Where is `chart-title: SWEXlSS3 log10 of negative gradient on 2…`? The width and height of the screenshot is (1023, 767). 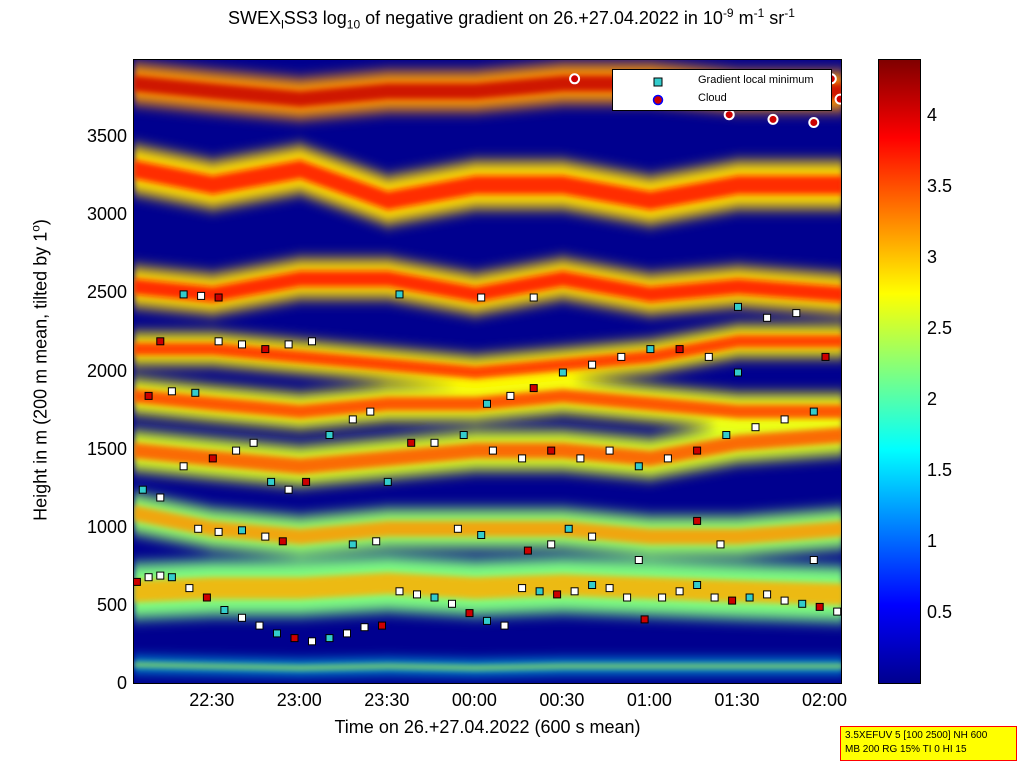 chart-title: SWEXlSS3 log10 of negative gradient on 2… is located at coordinates (511, 19).